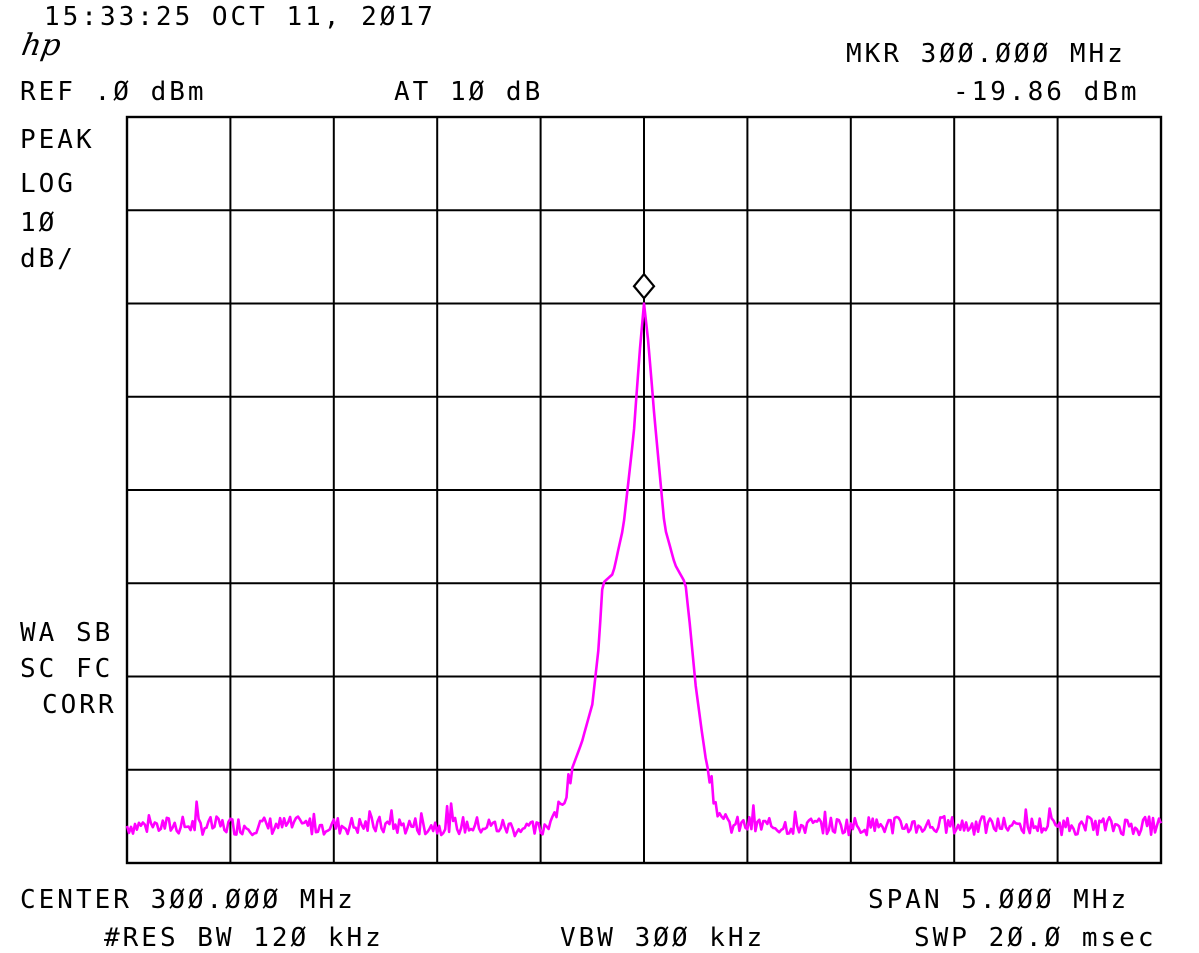  What do you see at coordinates (67, 633) in the screenshot?
I see `status-flags-1: WA SB` at bounding box center [67, 633].